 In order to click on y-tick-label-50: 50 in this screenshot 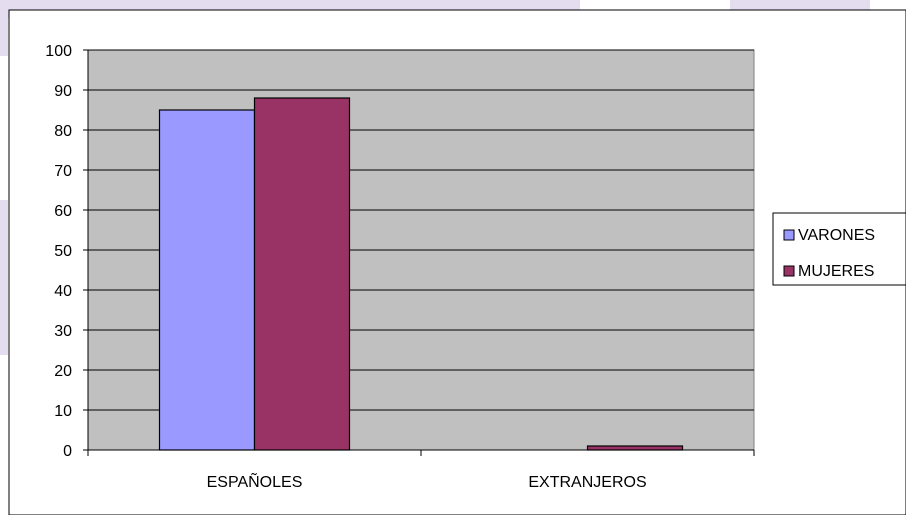, I will do `click(63, 251)`.